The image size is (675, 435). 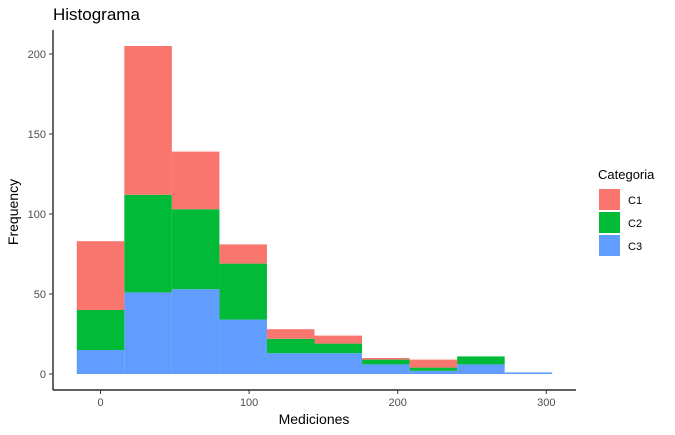 What do you see at coordinates (37, 215) in the screenshot?
I see `y-tick-label: 100` at bounding box center [37, 215].